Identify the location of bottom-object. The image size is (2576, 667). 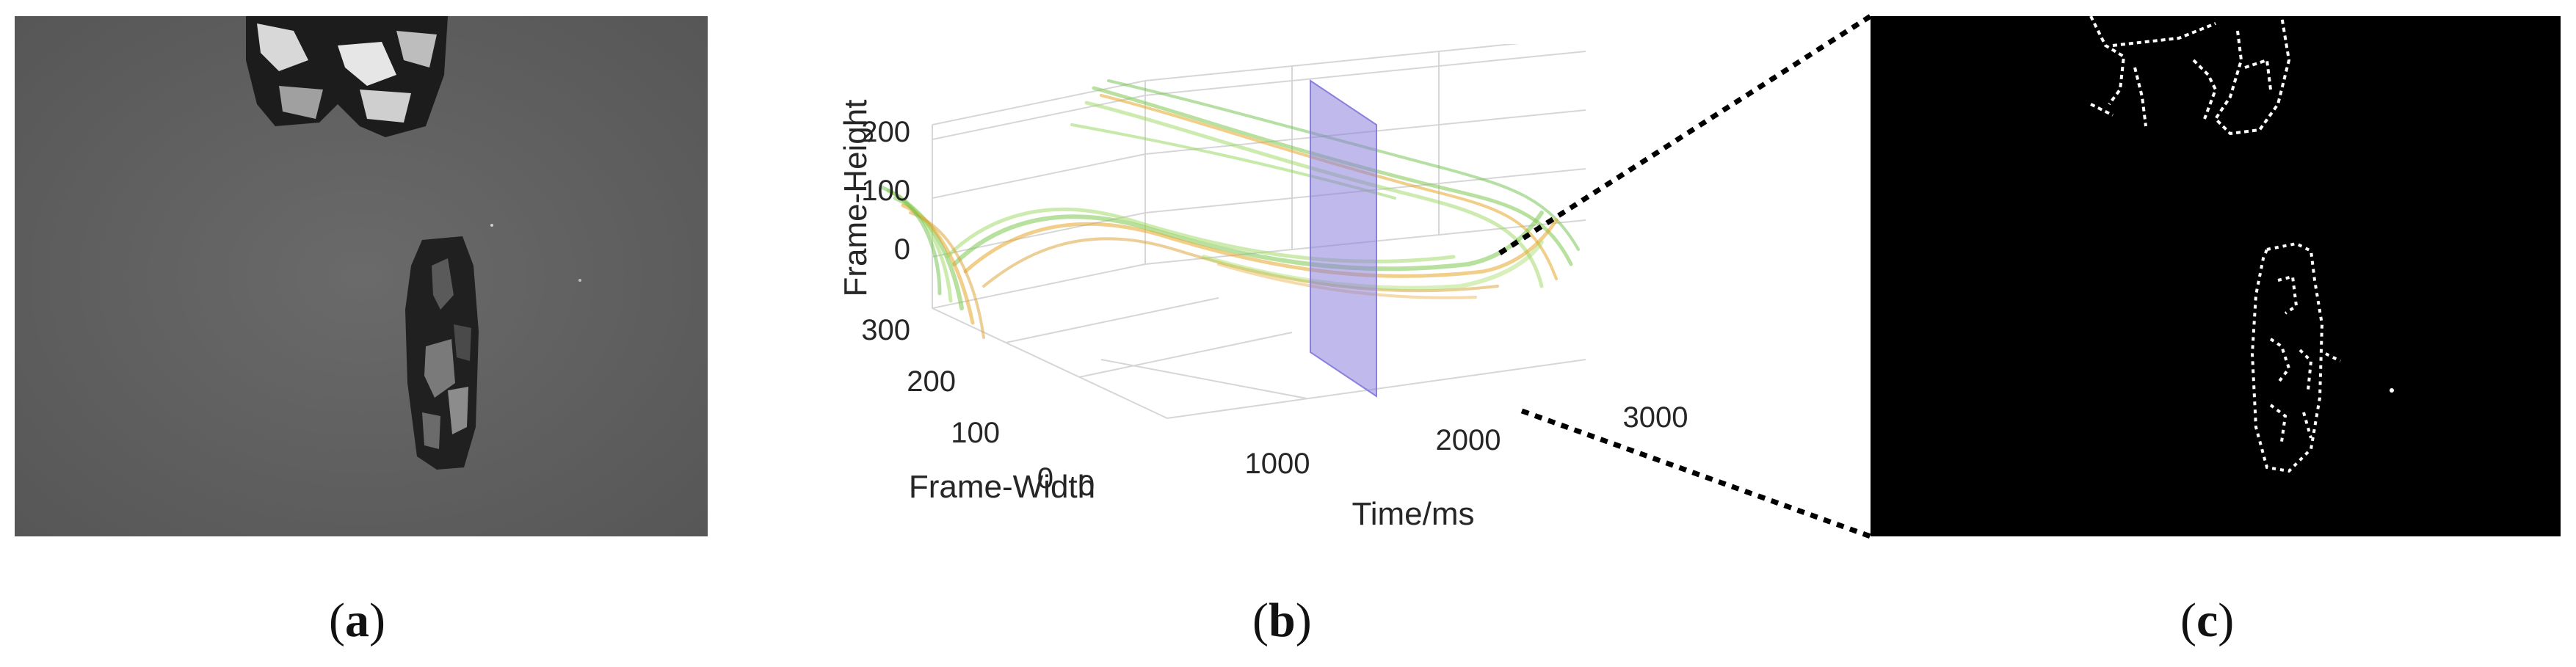
(442, 353).